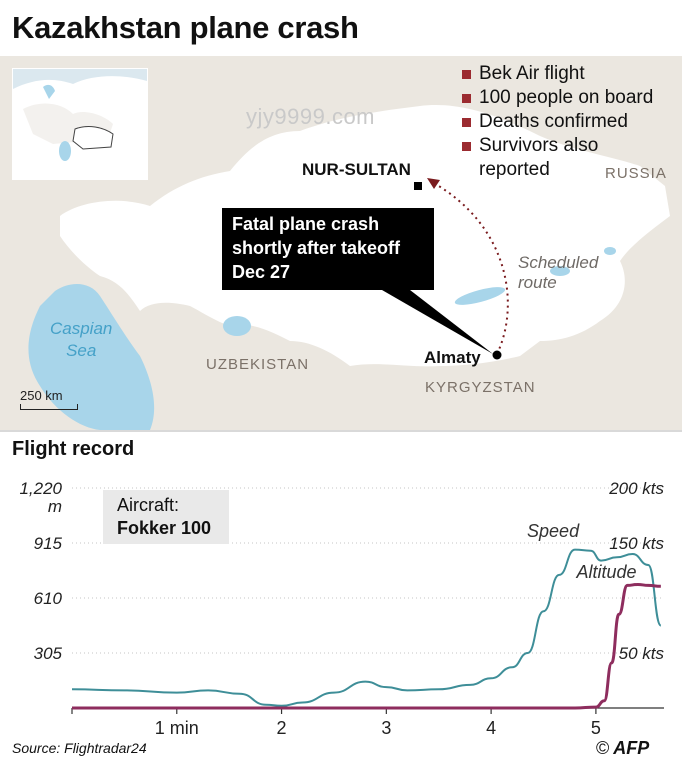 This screenshot has height=770, width=682. What do you see at coordinates (79, 748) in the screenshot?
I see `source-note: Source: Flightradar24` at bounding box center [79, 748].